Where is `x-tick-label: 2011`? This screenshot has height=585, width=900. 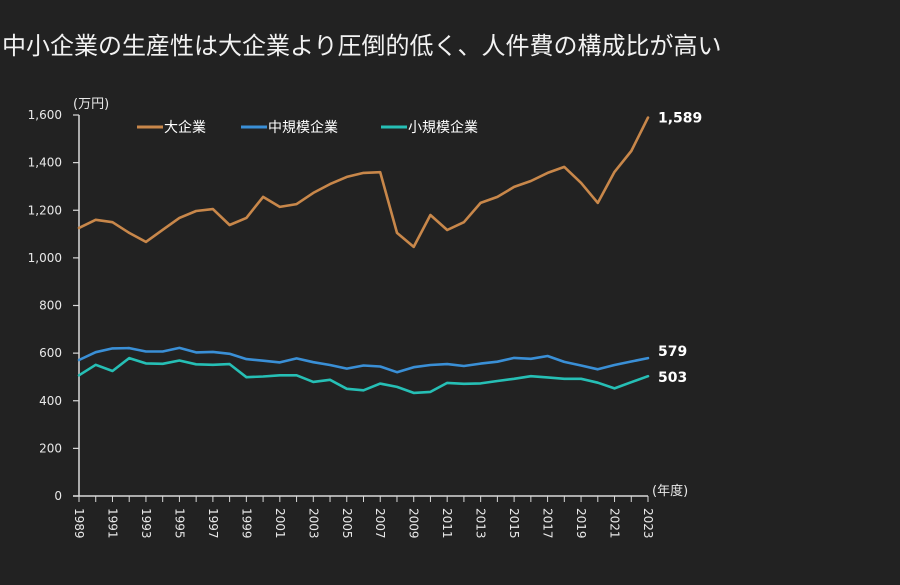
x-tick-label: 2011 is located at coordinates (447, 523).